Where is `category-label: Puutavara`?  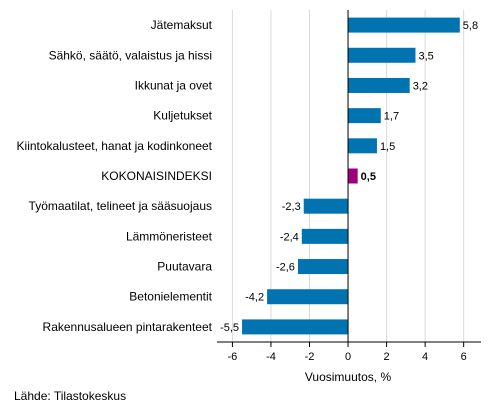
category-label: Puutavara is located at coordinates (184, 267).